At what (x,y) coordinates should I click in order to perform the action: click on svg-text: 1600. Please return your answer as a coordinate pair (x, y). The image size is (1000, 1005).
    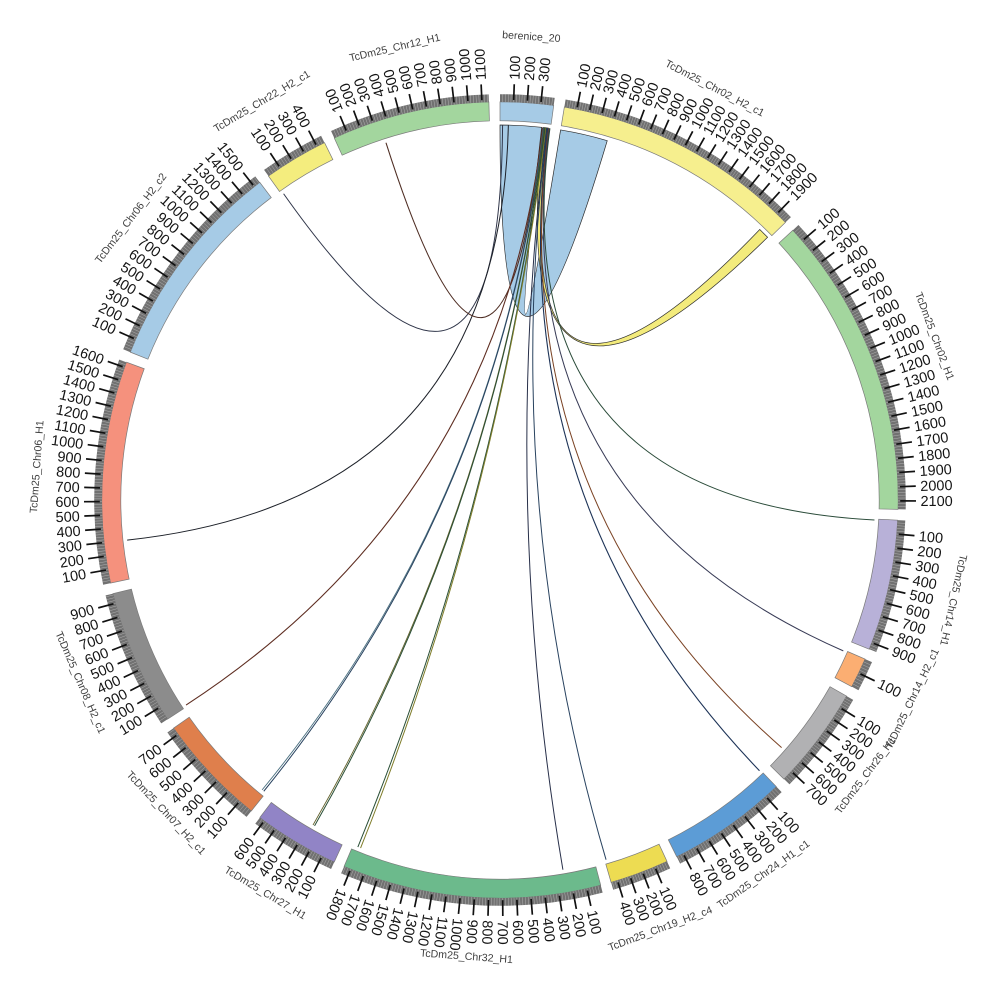
    Looking at the image, I should click on (930, 424).